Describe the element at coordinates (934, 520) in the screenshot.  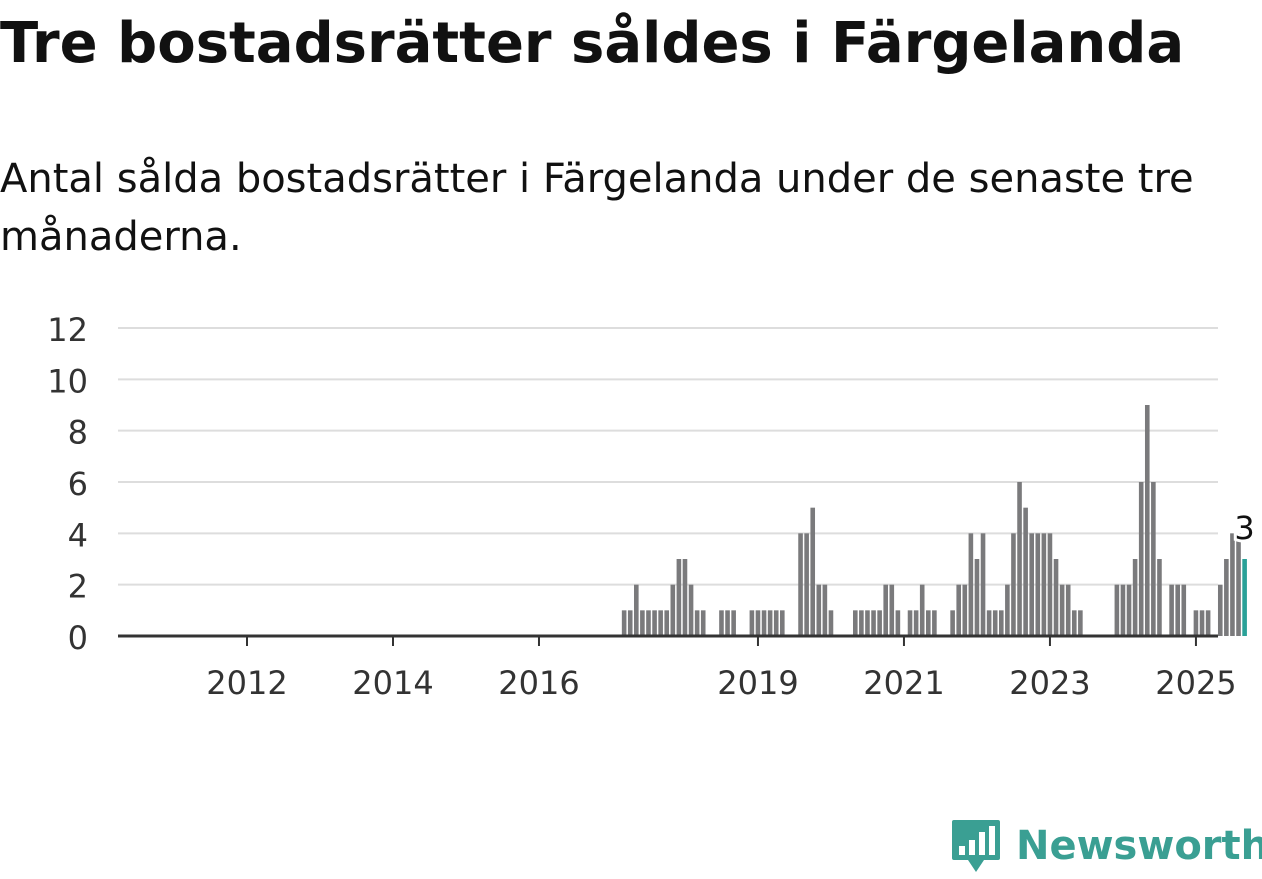
I see `bars` at that location.